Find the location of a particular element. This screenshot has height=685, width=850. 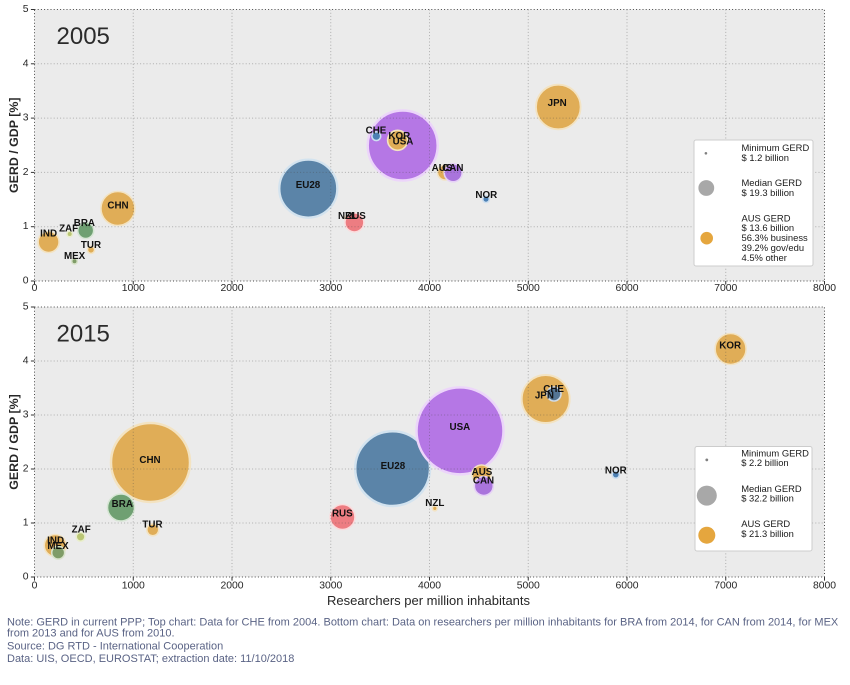

svg-text: $ 32.2 billion is located at coordinates (767, 498).